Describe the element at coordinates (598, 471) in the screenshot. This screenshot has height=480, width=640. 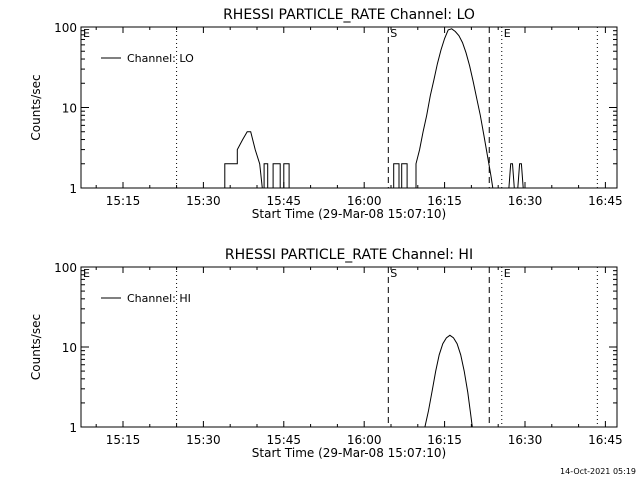
I see `generation-timestamp: 14-Oct-2021 05:19` at that location.